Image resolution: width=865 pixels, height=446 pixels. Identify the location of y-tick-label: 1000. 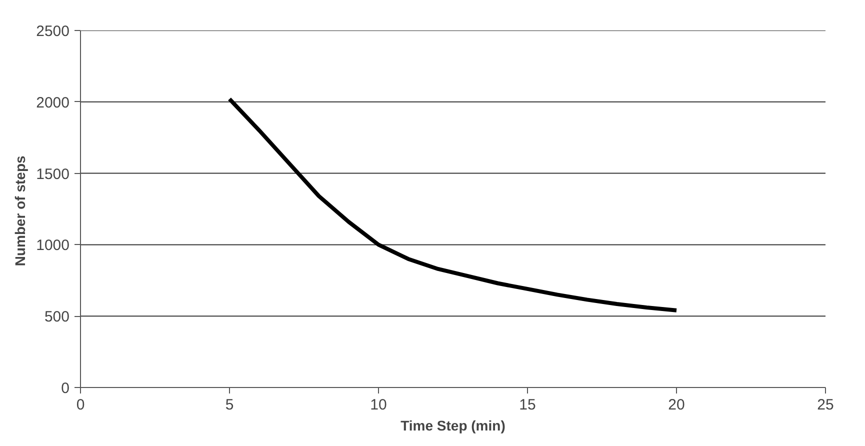
(53, 245).